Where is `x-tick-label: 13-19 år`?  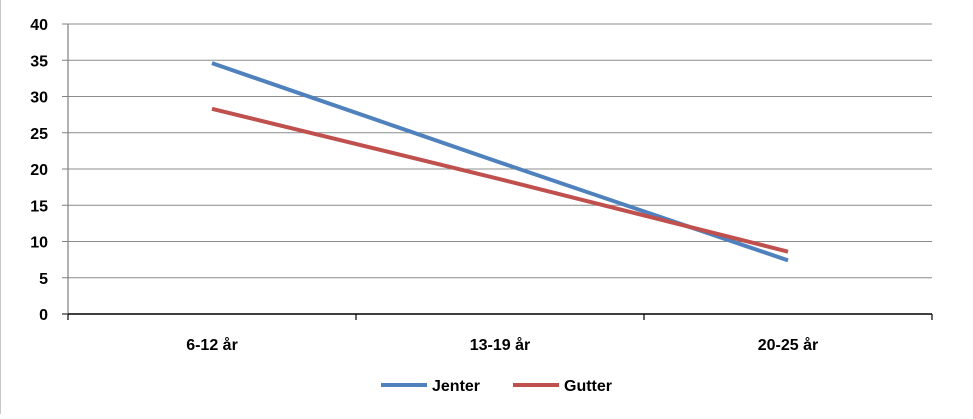 x-tick-label: 13-19 år is located at coordinates (500, 345).